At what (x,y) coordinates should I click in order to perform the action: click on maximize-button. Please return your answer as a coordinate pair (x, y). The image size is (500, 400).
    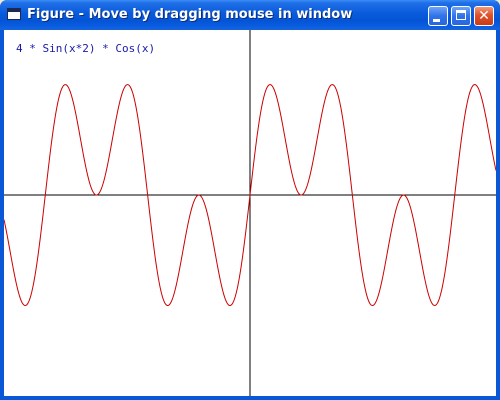
    Looking at the image, I should click on (461, 16).